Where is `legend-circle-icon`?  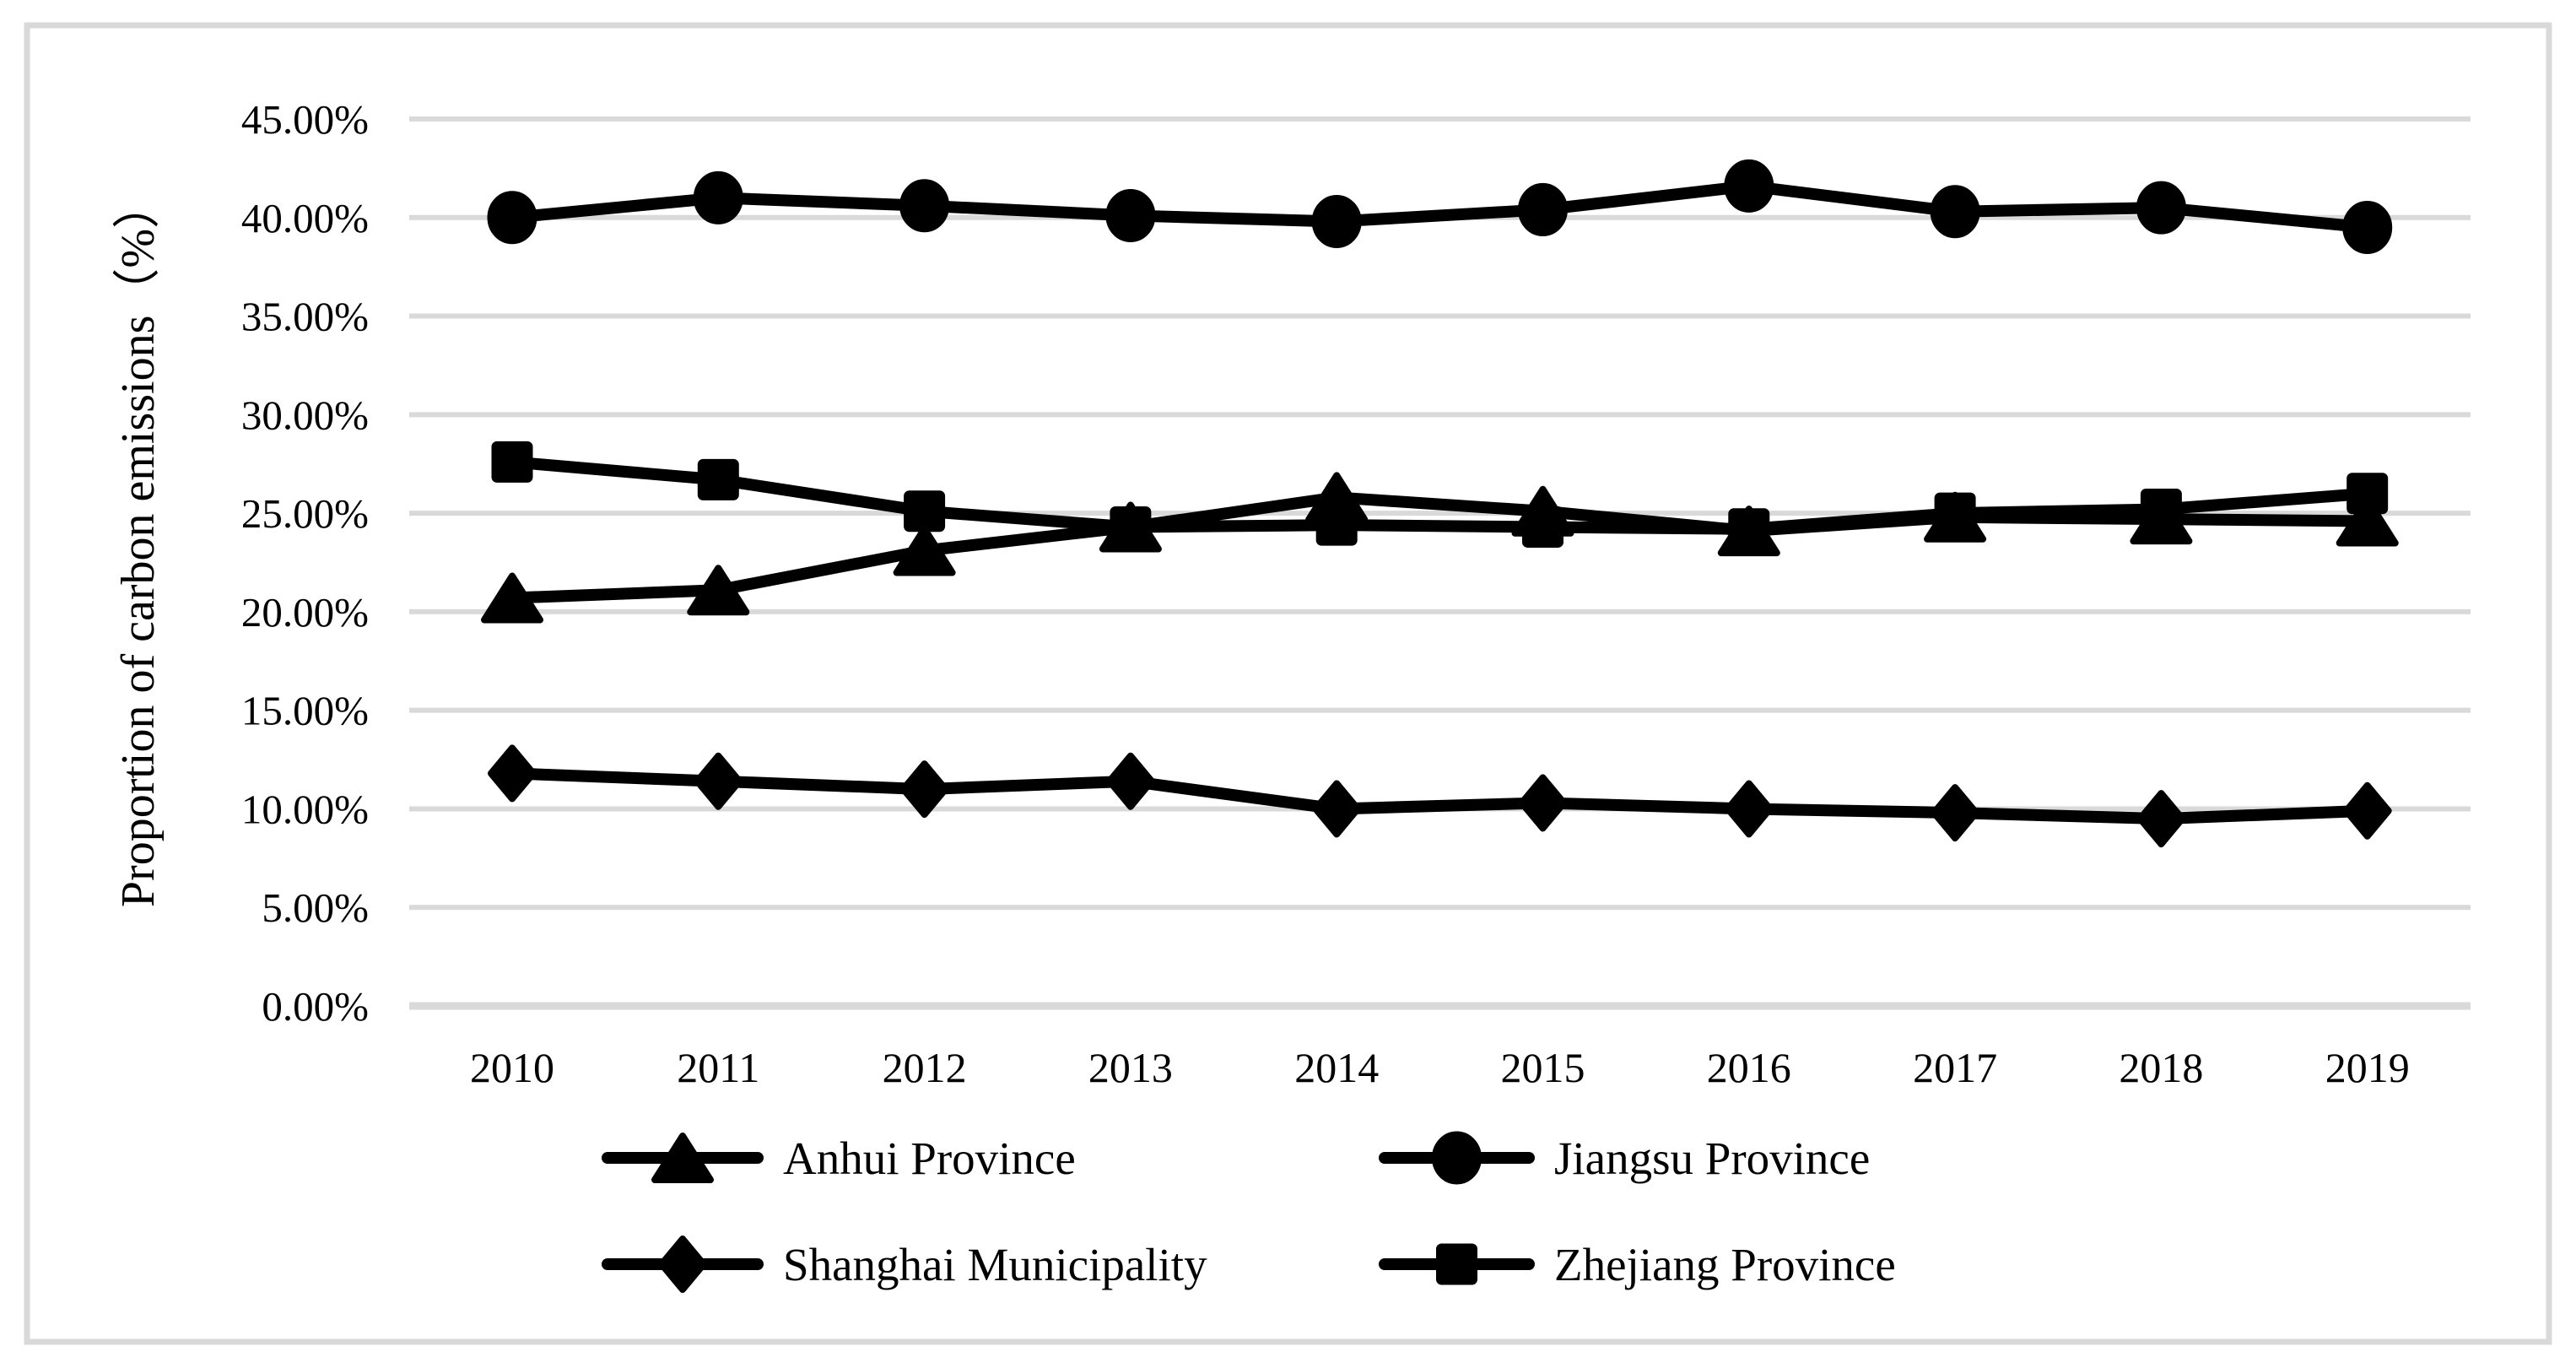 legend-circle-icon is located at coordinates (1457, 1158).